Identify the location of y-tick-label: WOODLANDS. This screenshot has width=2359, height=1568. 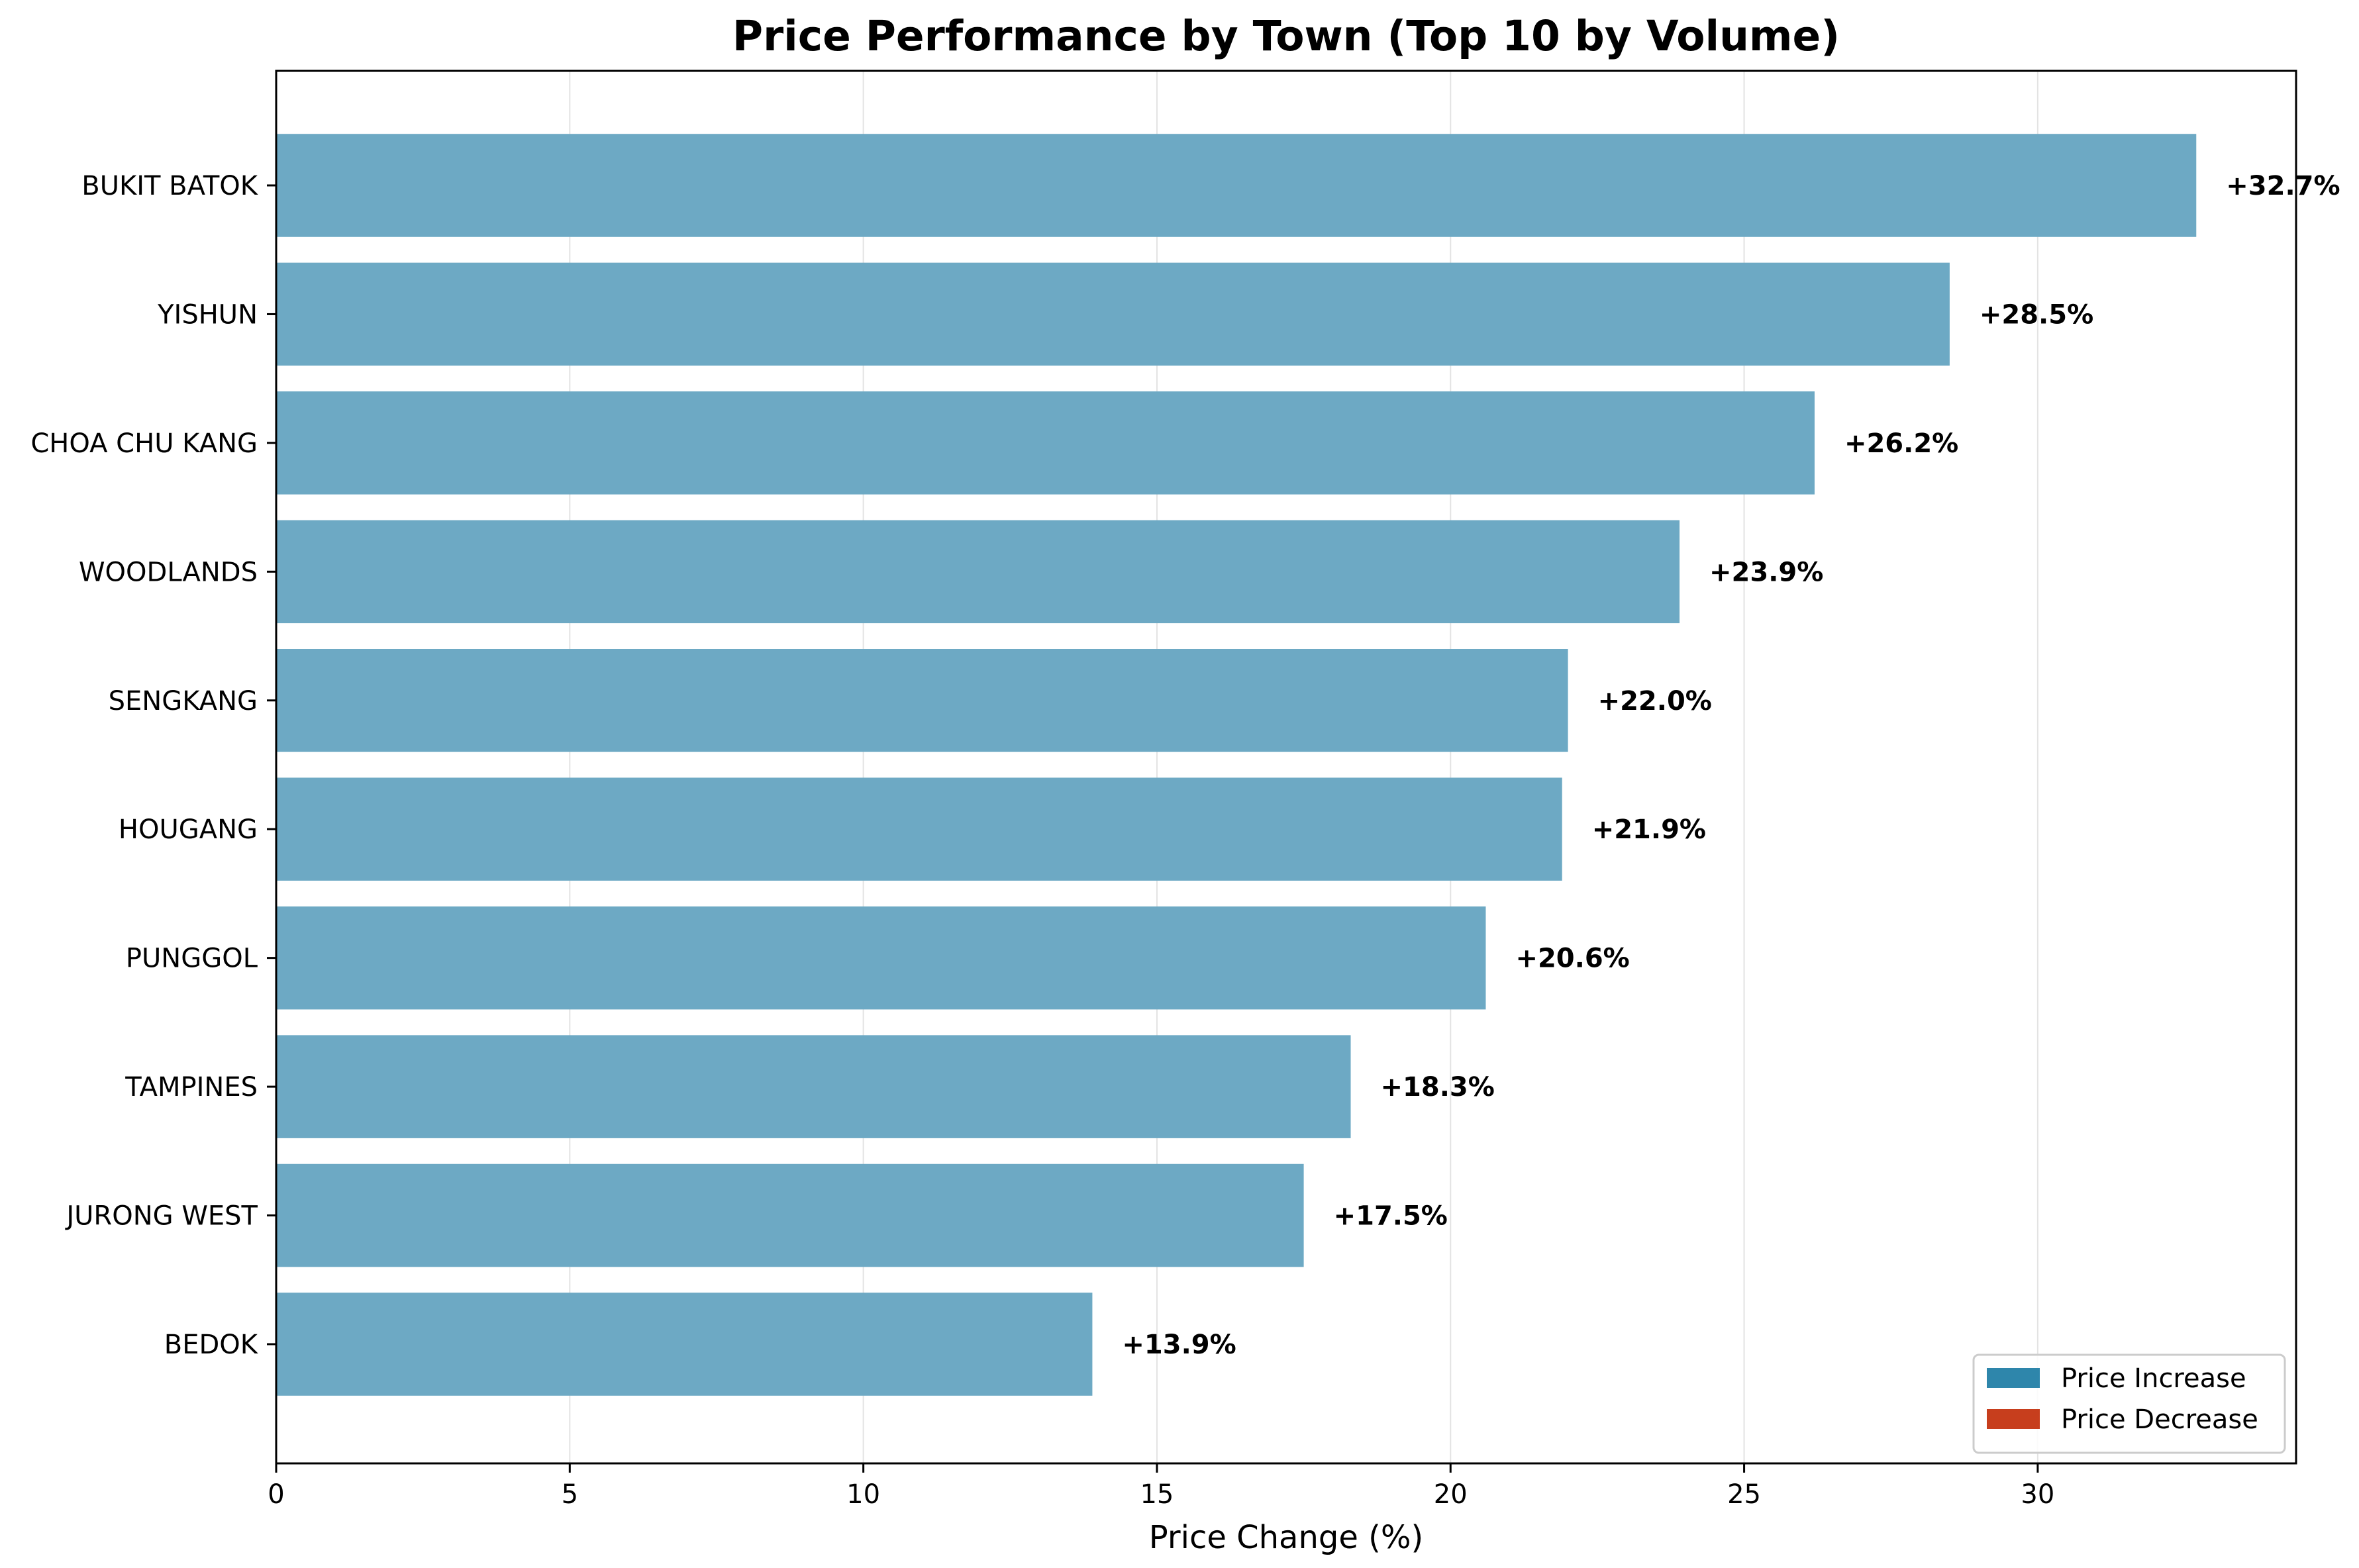
(168, 572).